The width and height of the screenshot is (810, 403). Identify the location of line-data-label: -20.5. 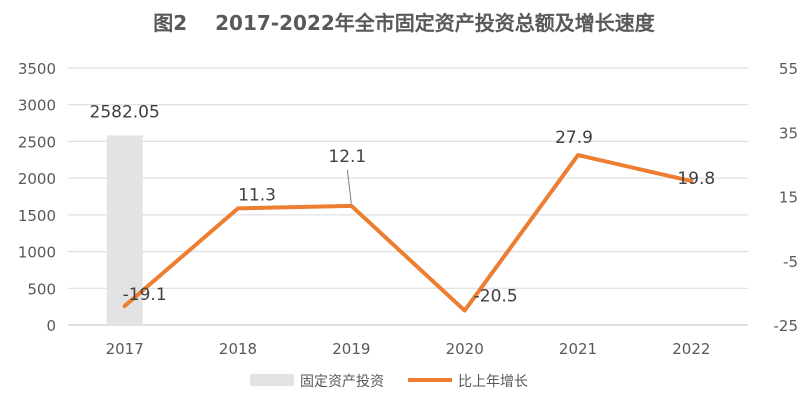
(496, 297).